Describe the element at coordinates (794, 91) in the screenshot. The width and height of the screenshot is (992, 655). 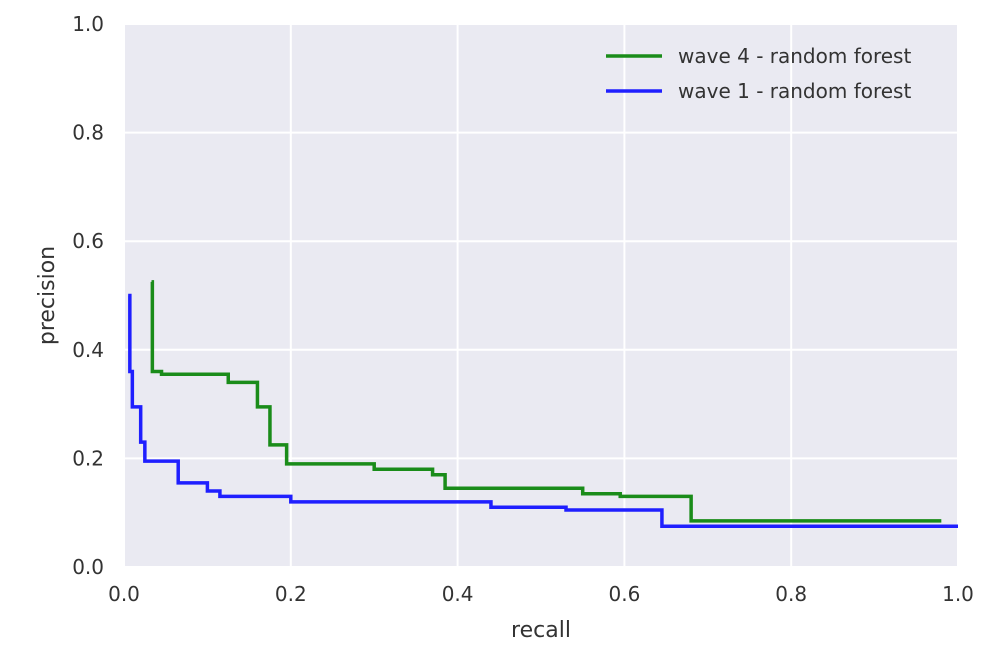
I see `legend-label-1: wave 1 - random forest` at that location.